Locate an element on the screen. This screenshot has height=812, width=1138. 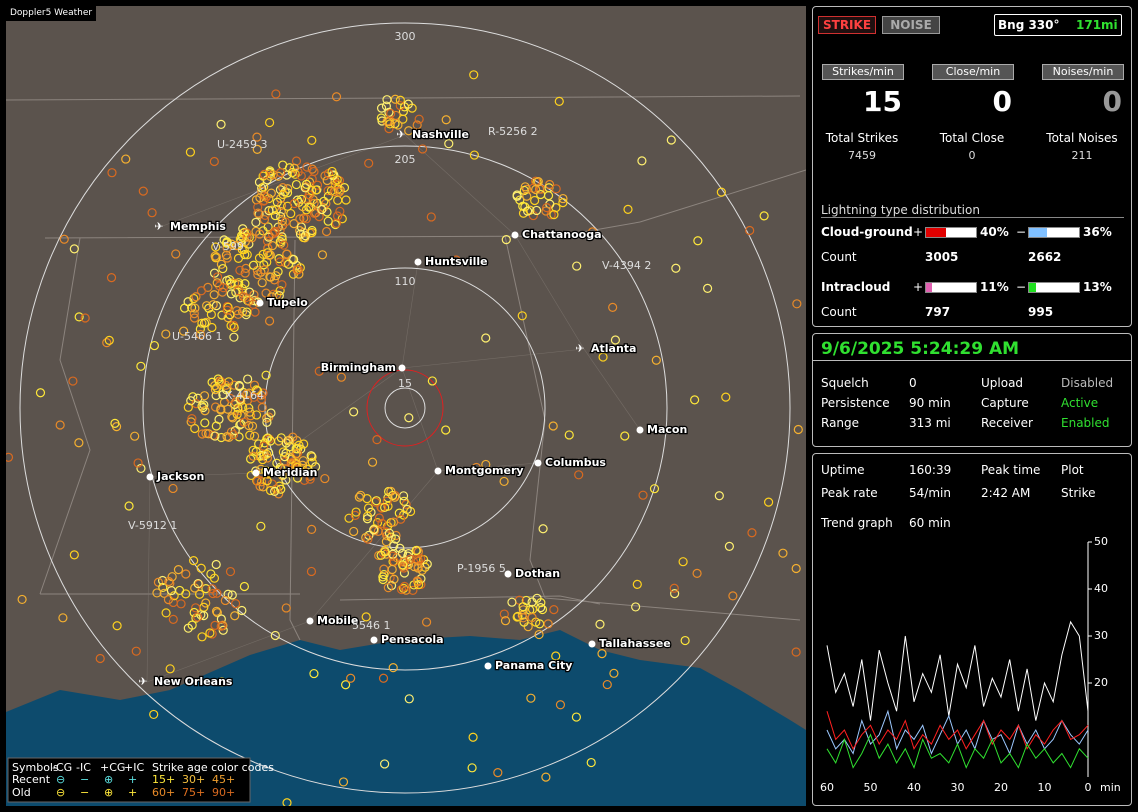
datetime: 9/6/2025 5:24:29 AM is located at coordinates (920, 349).